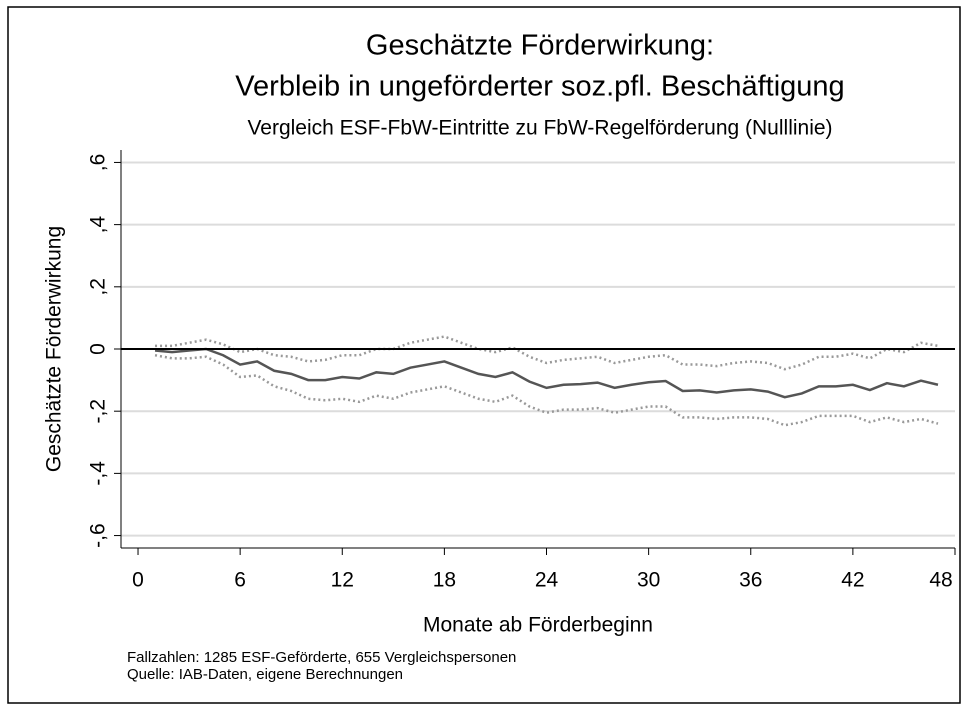 The image size is (968, 711). What do you see at coordinates (98, 287) in the screenshot?
I see `y-tick-label: ,2` at bounding box center [98, 287].